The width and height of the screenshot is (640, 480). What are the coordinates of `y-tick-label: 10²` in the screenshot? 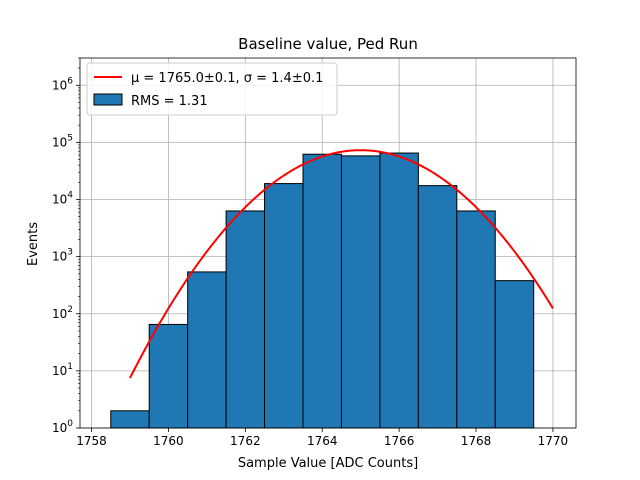 It's located at (62, 313).